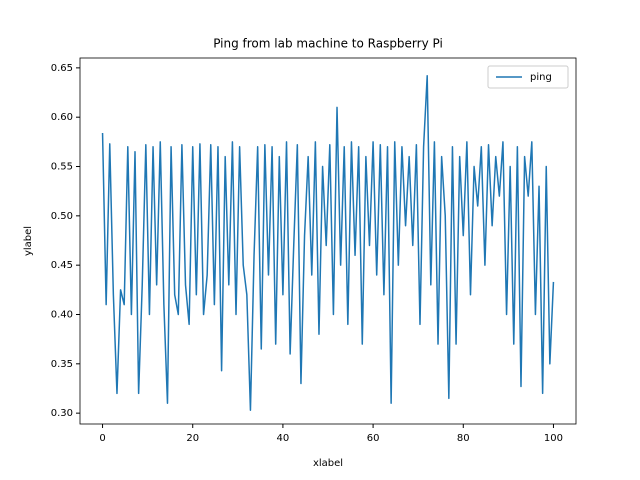  Describe the element at coordinates (528, 77) in the screenshot. I see `legend-box` at that location.